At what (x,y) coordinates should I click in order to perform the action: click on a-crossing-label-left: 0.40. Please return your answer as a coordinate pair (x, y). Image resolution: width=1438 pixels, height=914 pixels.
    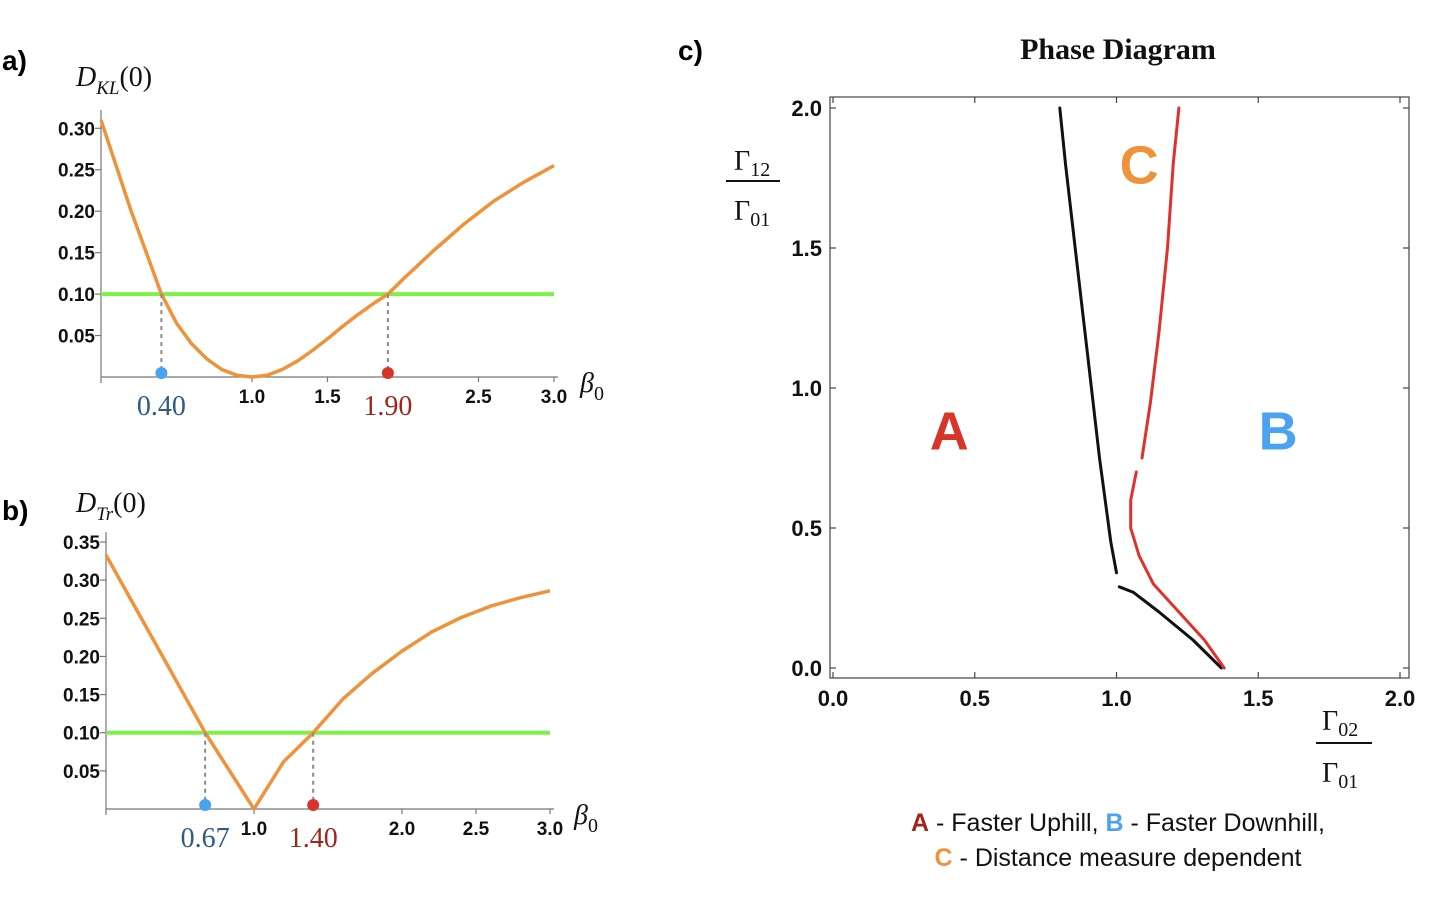
    Looking at the image, I should click on (161, 406).